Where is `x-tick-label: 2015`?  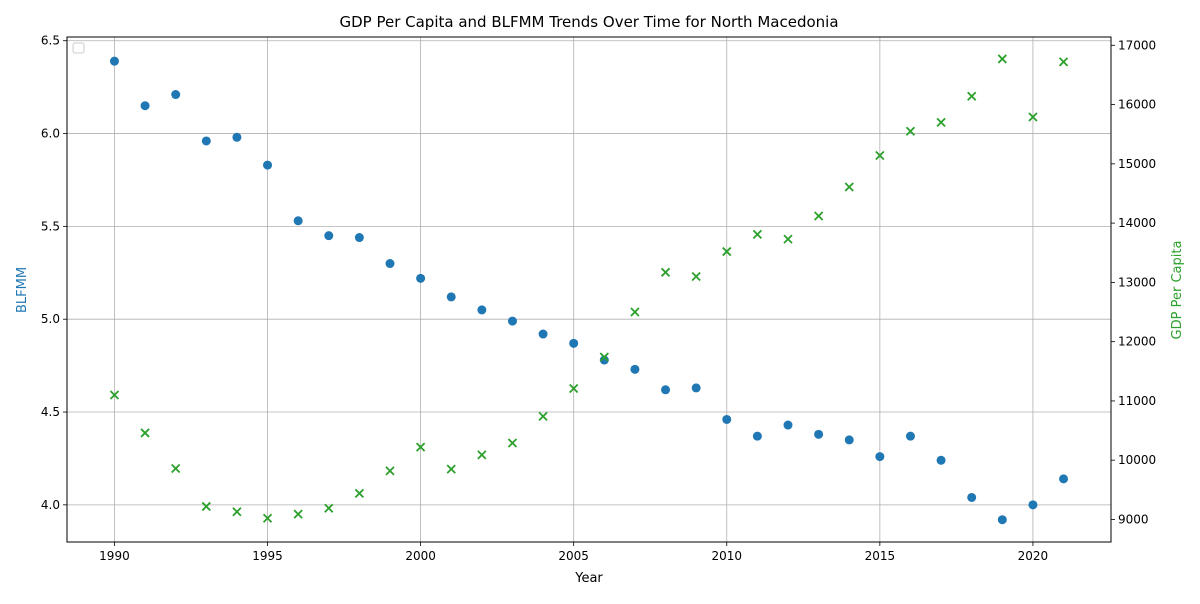
x-tick-label: 2015 is located at coordinates (880, 556).